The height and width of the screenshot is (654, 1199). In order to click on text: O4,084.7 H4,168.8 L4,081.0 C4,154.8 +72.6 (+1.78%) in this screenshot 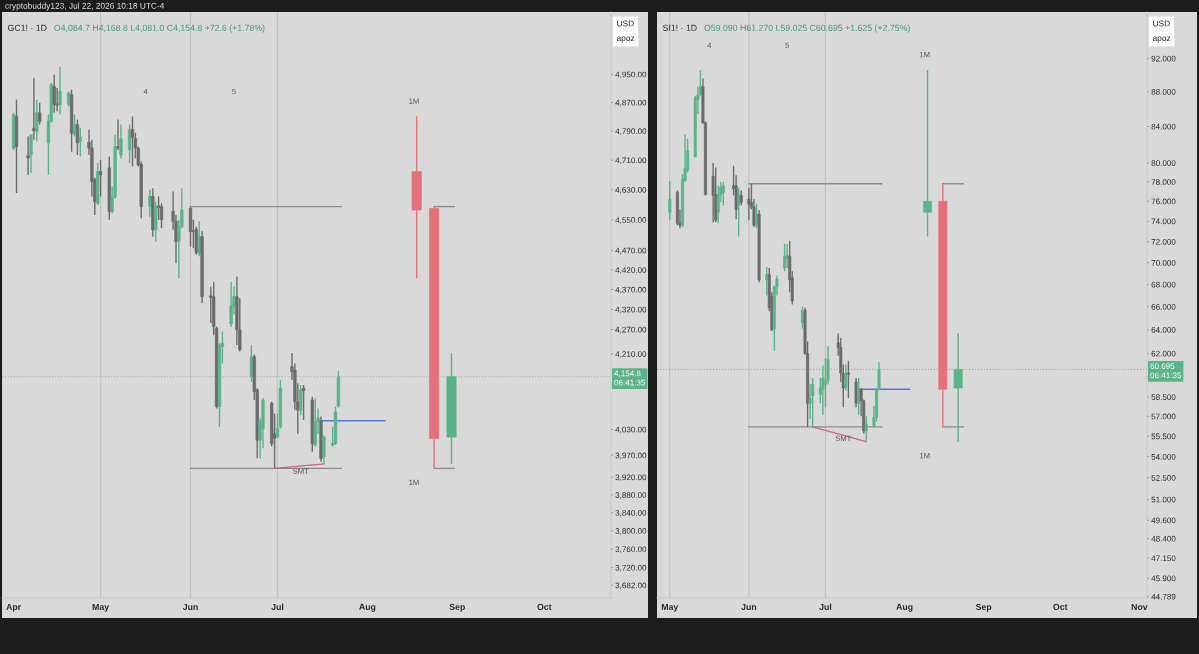, I will do `click(159, 28)`.